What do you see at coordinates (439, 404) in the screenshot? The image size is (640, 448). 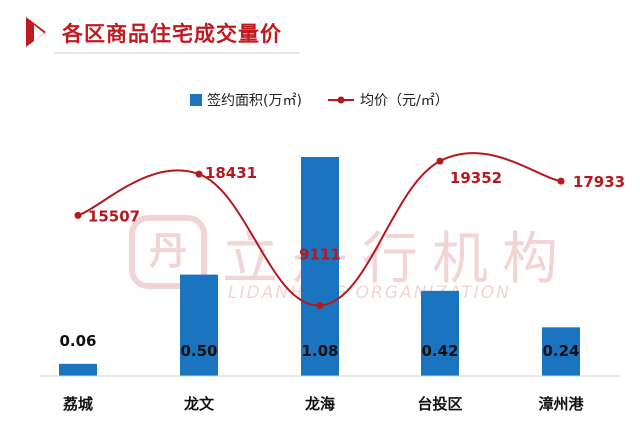 I see `category-label-4: 台投区` at bounding box center [439, 404].